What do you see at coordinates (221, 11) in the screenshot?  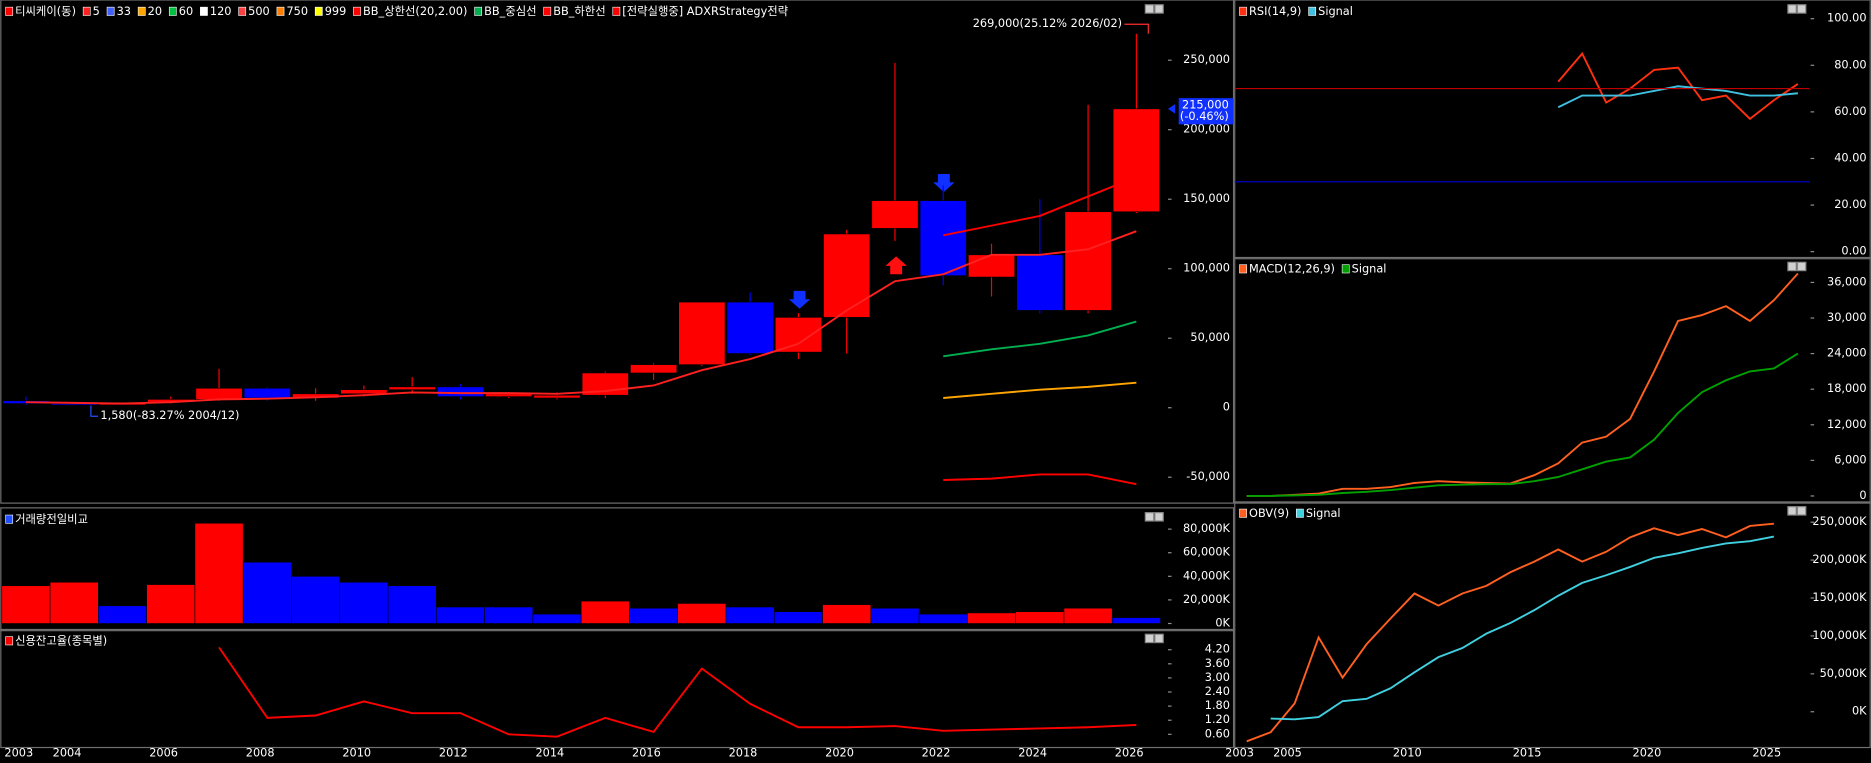 I see `legend-label: 120` at bounding box center [221, 11].